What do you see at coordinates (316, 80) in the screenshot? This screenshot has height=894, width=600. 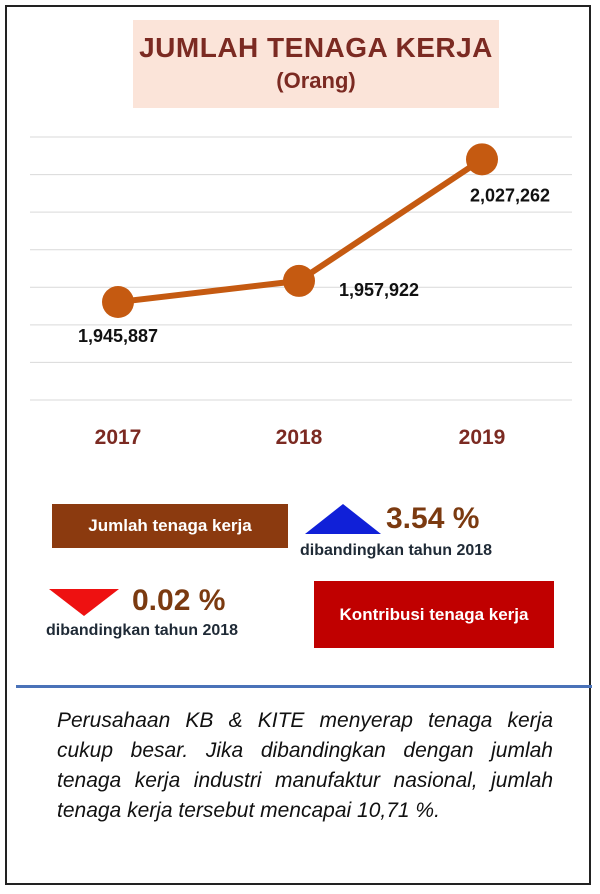 I see `chart-subtitle: (Orang)` at bounding box center [316, 80].